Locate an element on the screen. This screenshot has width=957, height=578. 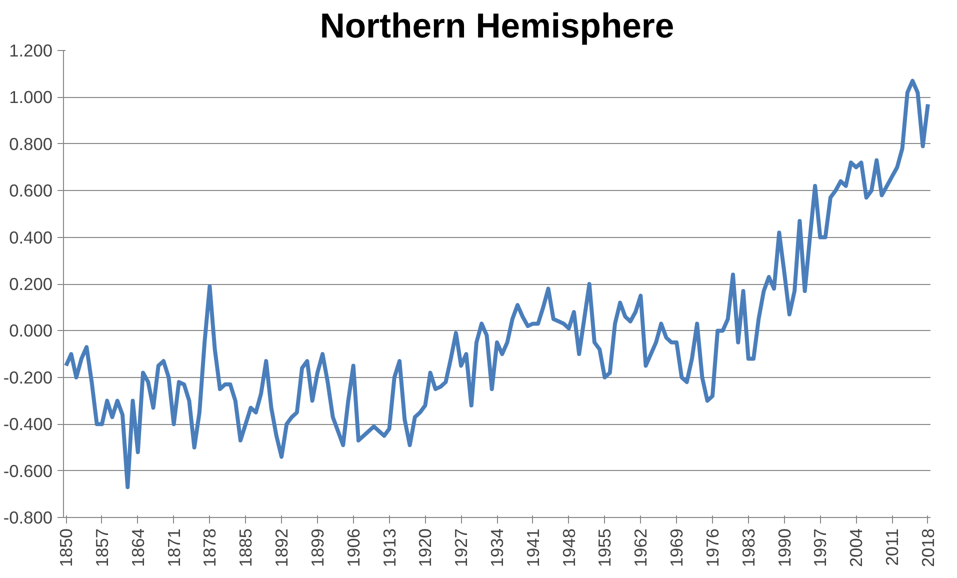
x-tick-label: 1976 is located at coordinates (712, 548).